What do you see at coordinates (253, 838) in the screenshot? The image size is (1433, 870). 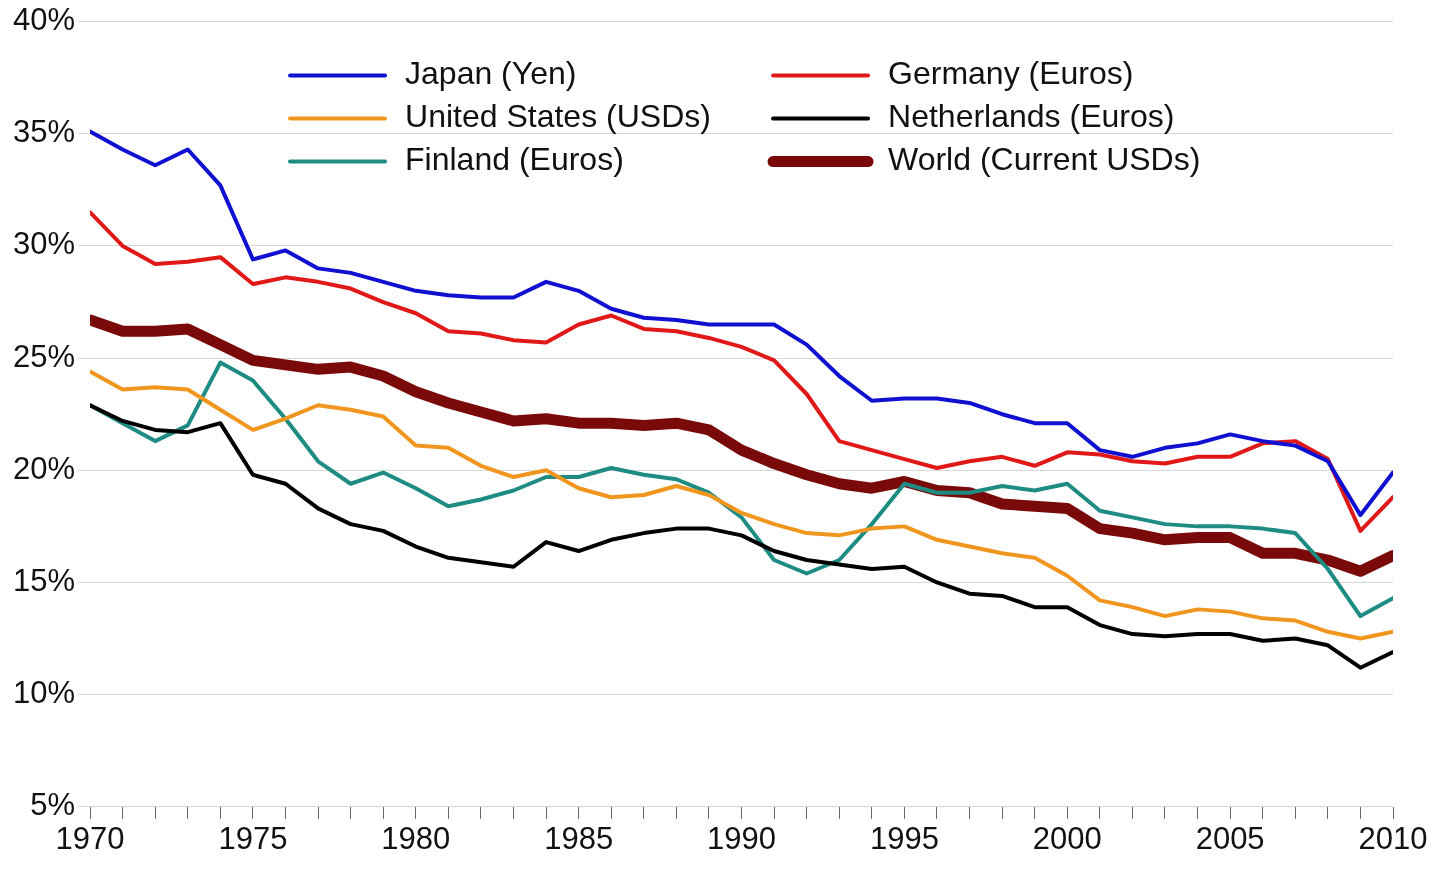 I see `x-tick-label: 1975` at bounding box center [253, 838].